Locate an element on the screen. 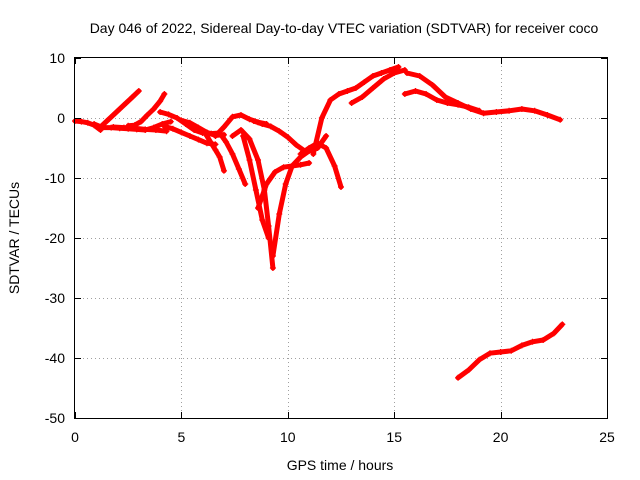 The width and height of the screenshot is (640, 480). x-tick-label: 0 is located at coordinates (75, 437).